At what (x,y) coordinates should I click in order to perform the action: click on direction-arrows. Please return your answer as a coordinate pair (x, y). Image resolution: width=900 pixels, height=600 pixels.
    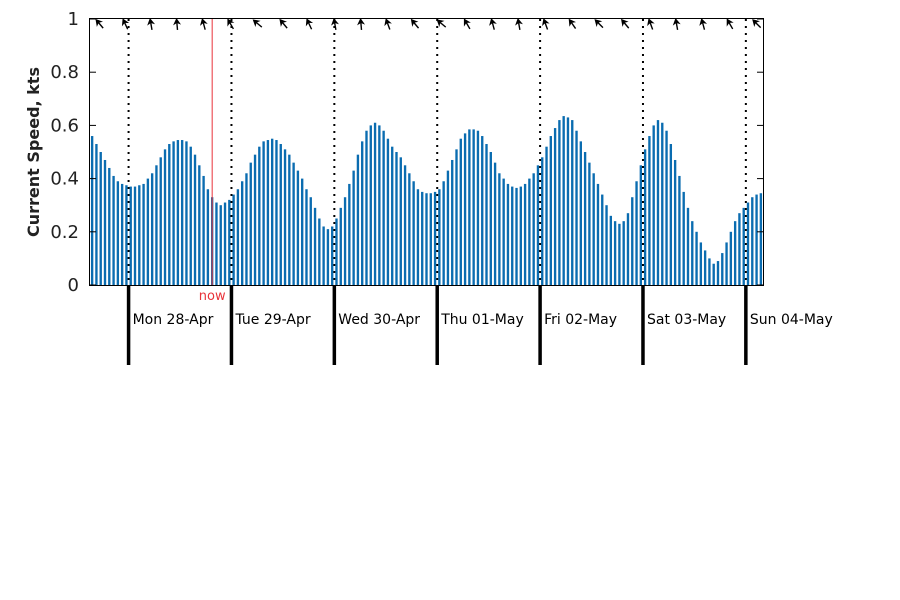
    Looking at the image, I should click on (428, 24).